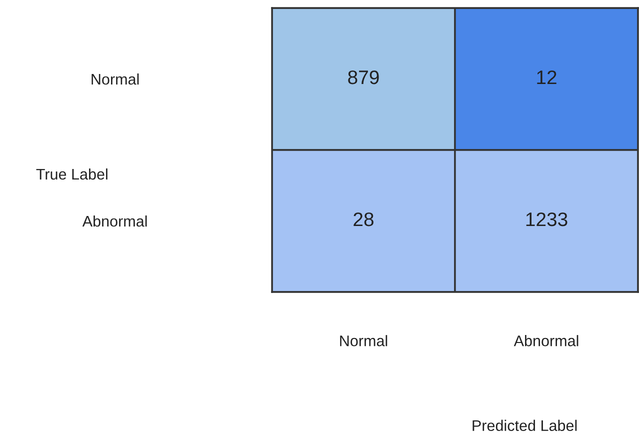 This screenshot has width=639, height=437. Describe the element at coordinates (524, 426) in the screenshot. I see `x-axis-title: Predicted Label` at that location.